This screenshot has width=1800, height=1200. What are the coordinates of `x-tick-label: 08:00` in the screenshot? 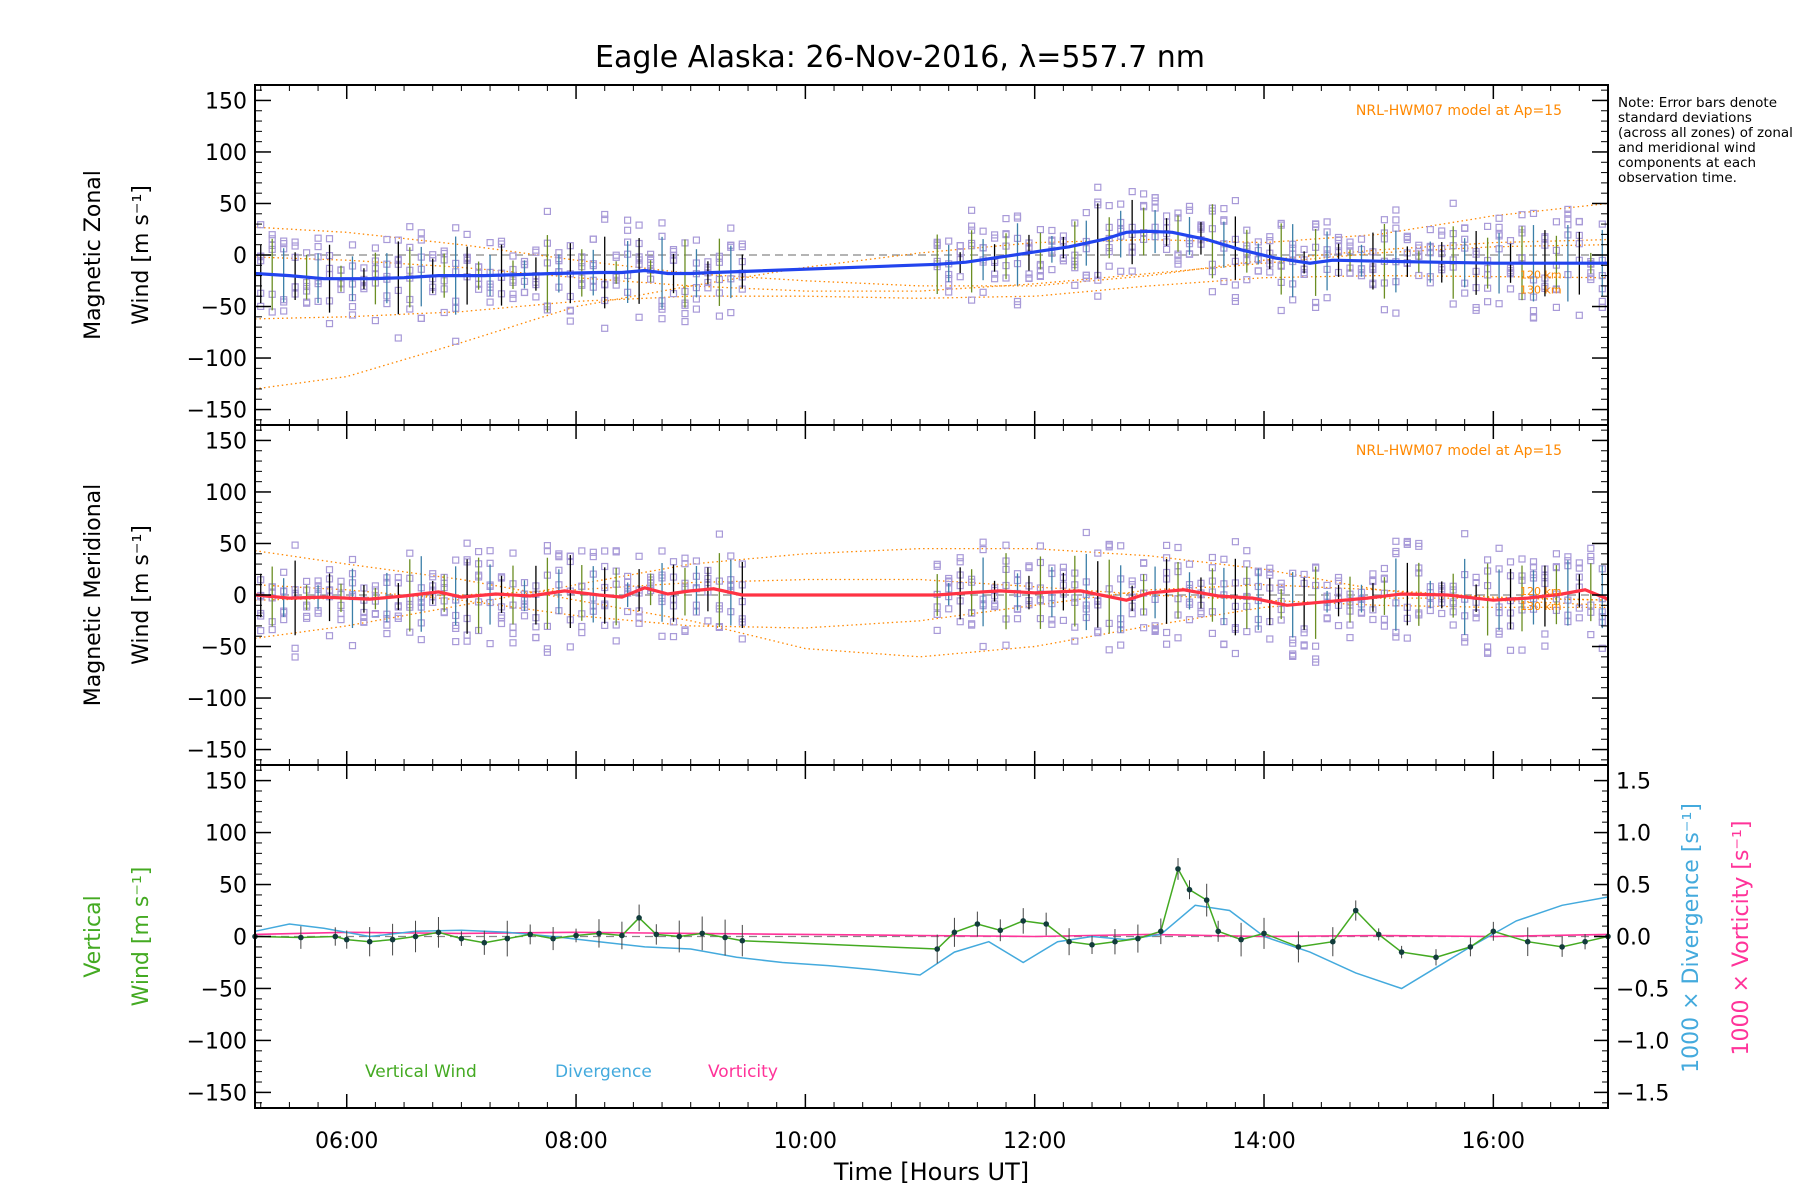 It's located at (575, 1141).